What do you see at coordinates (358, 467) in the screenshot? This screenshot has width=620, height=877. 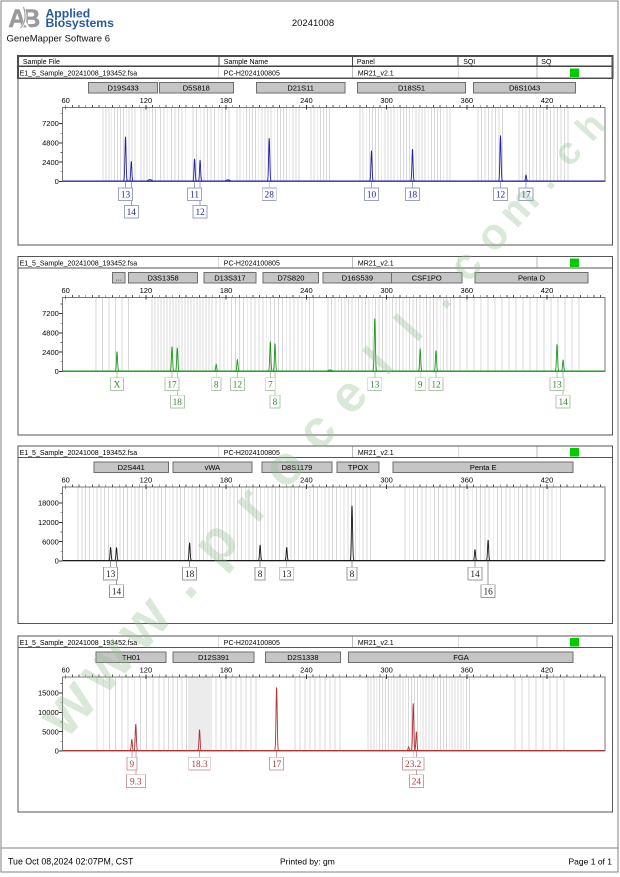 I see `svg-text: TPOX` at bounding box center [358, 467].